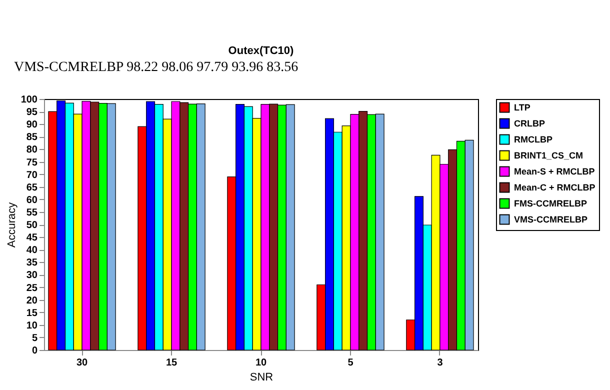 The width and height of the screenshot is (610, 390). I want to click on chart-title: Outex(TC10), so click(261, 51).